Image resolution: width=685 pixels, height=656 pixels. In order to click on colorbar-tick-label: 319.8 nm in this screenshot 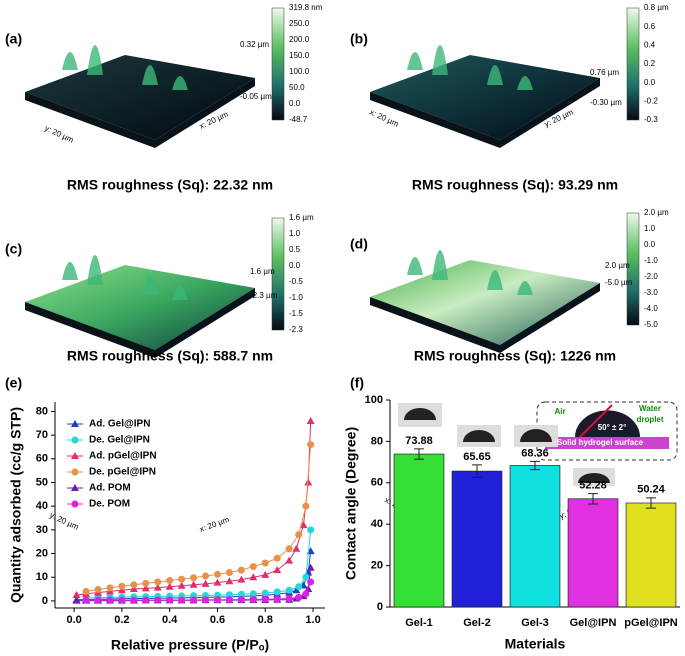, I will do `click(306, 7)`.